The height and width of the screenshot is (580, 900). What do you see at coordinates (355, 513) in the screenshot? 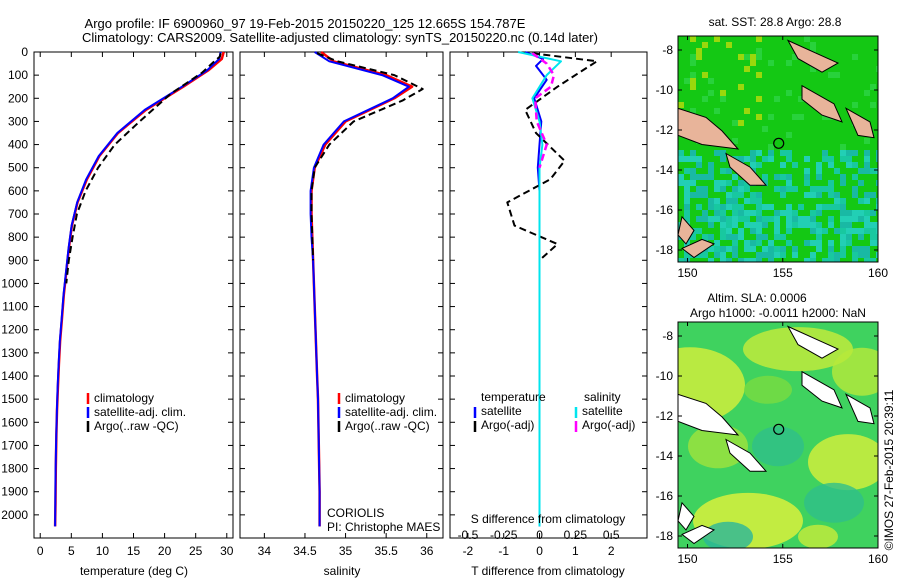
I see `source-dac: CORIOLIS` at bounding box center [355, 513].